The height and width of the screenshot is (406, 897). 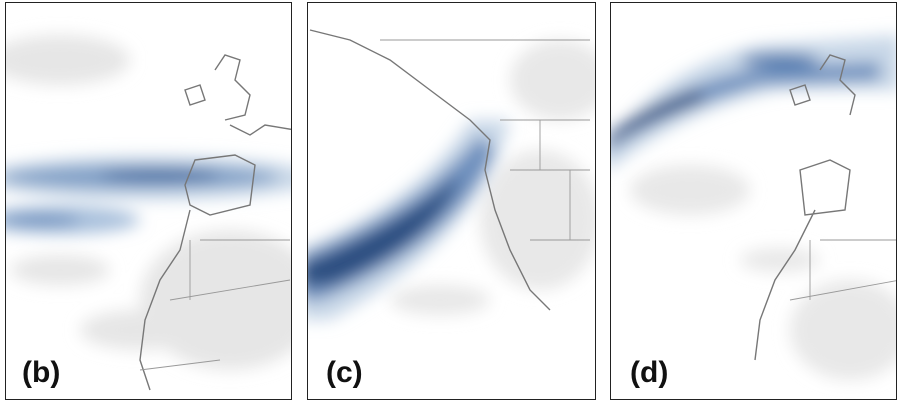 What do you see at coordinates (41, 372) in the screenshot?
I see `panel-label: (b)` at bounding box center [41, 372].